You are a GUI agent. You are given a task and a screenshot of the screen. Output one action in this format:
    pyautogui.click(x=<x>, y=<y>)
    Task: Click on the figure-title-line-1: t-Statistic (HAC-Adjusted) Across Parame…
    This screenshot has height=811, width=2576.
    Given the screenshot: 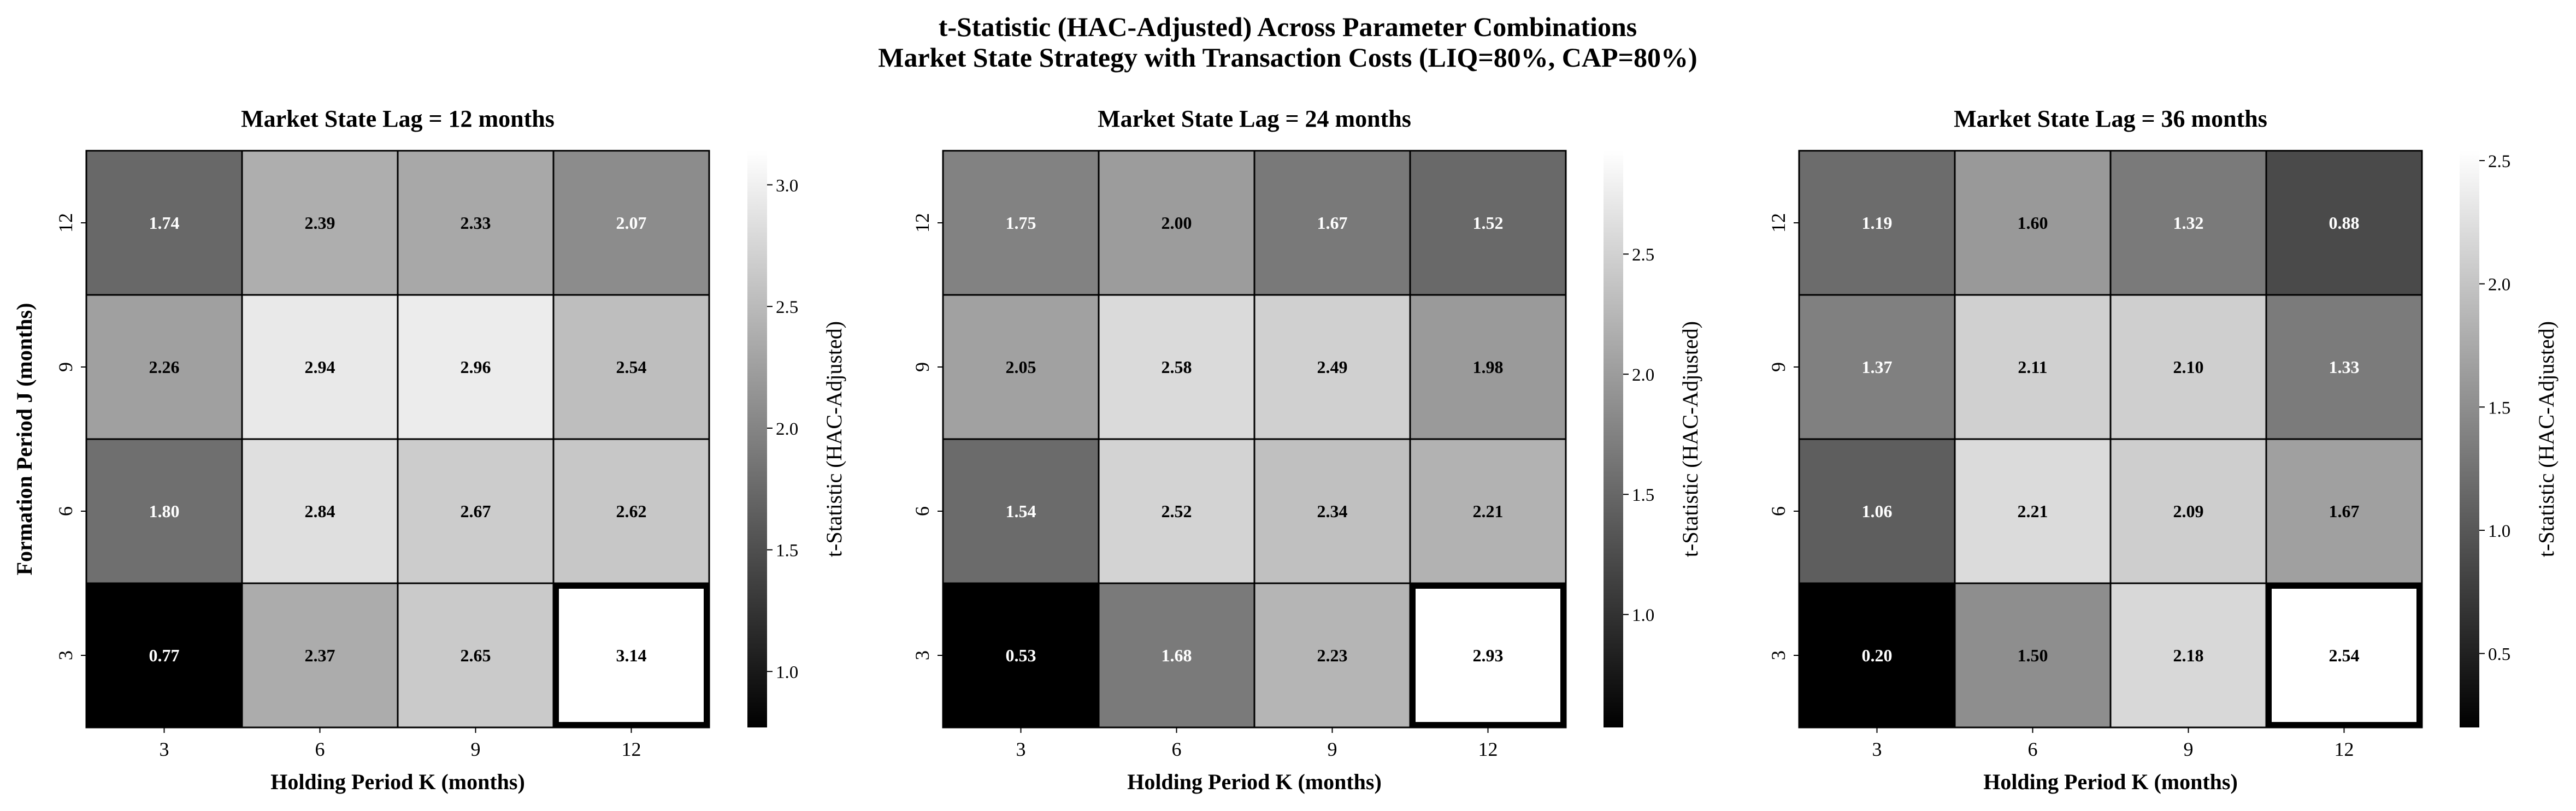 What is the action you would take?
    pyautogui.click(x=1288, y=26)
    